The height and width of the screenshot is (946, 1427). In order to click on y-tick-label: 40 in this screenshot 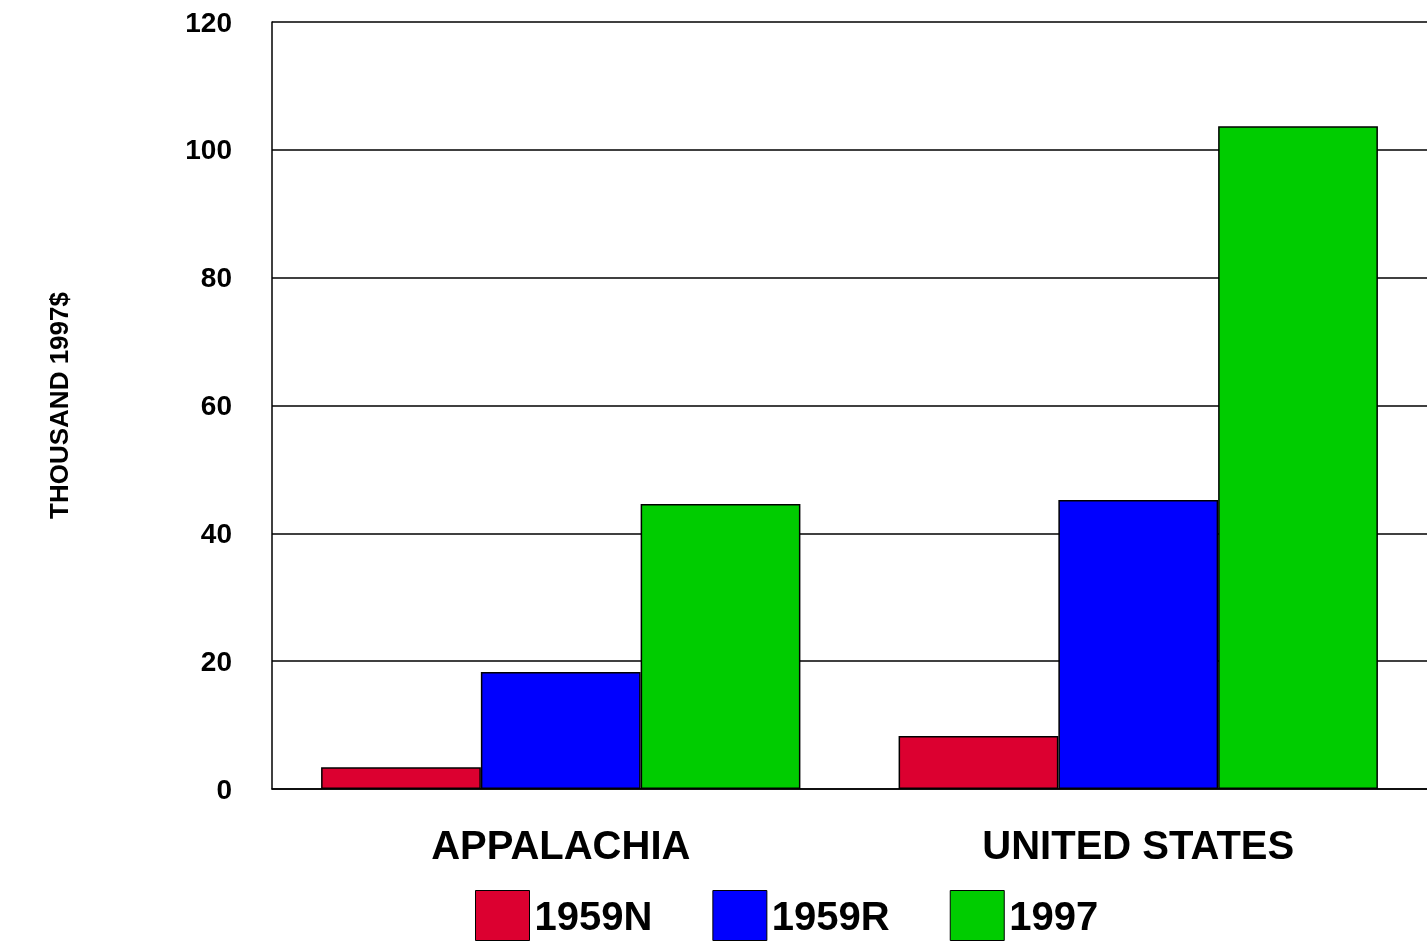, I will do `click(216, 533)`.